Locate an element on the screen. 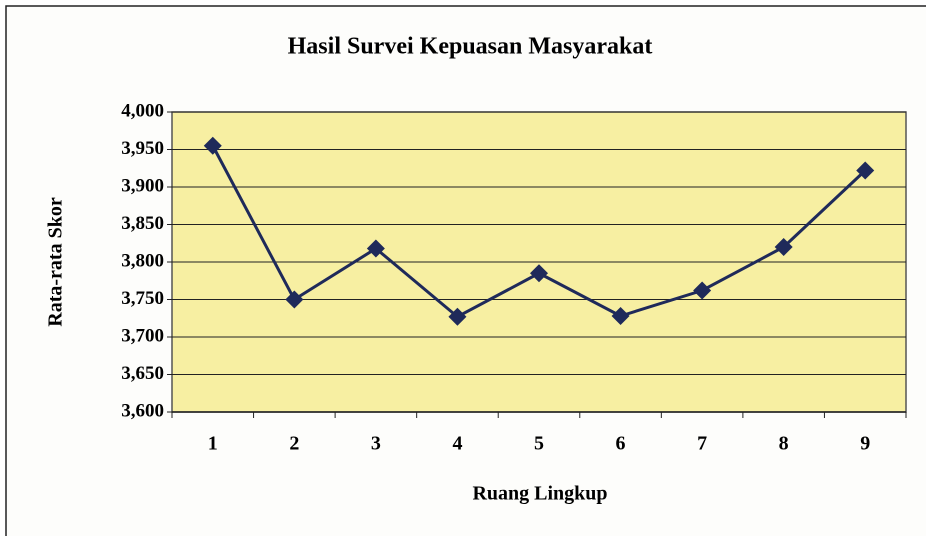 Image resolution: width=926 pixels, height=536 pixels. chart-title: Hasil Survei Kepuasan Masyarakat is located at coordinates (470, 47).